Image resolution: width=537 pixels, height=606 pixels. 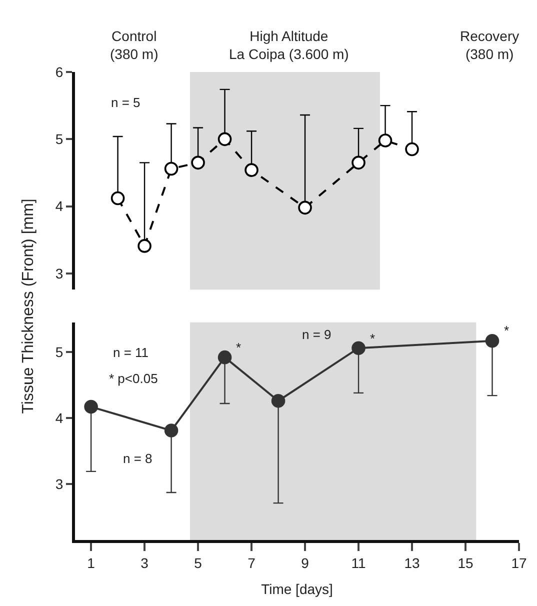 I want to click on text: Control (380 m), so click(x=134, y=45).